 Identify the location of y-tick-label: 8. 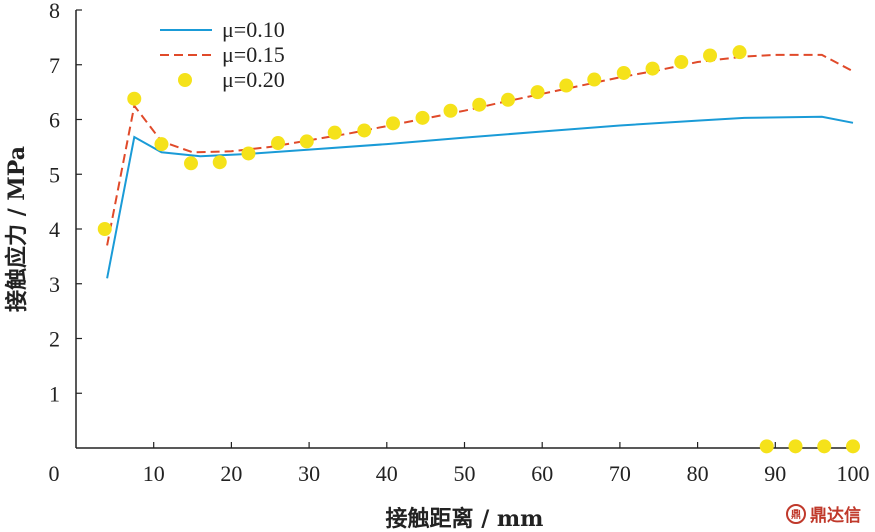
(54, 11).